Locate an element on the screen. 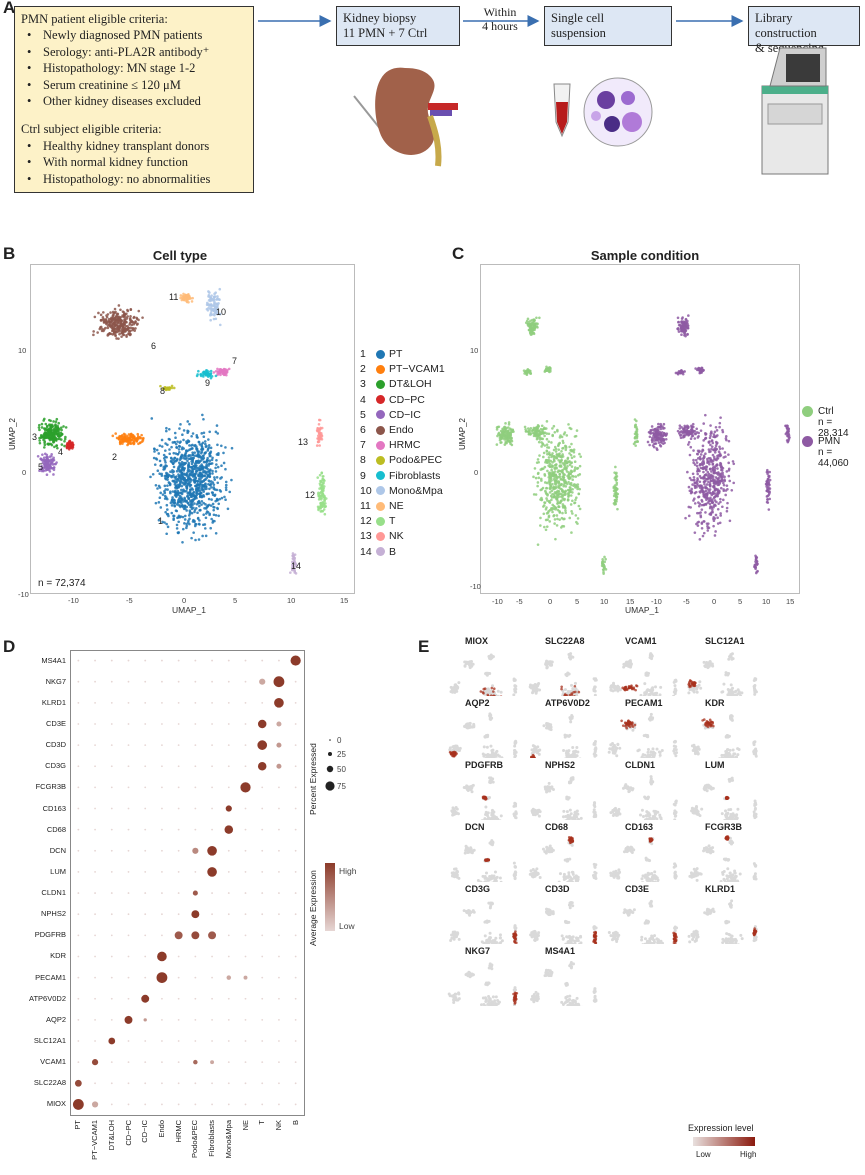 This screenshot has width=865, height=1175. celltype-label: B is located at coordinates (295, 1123).